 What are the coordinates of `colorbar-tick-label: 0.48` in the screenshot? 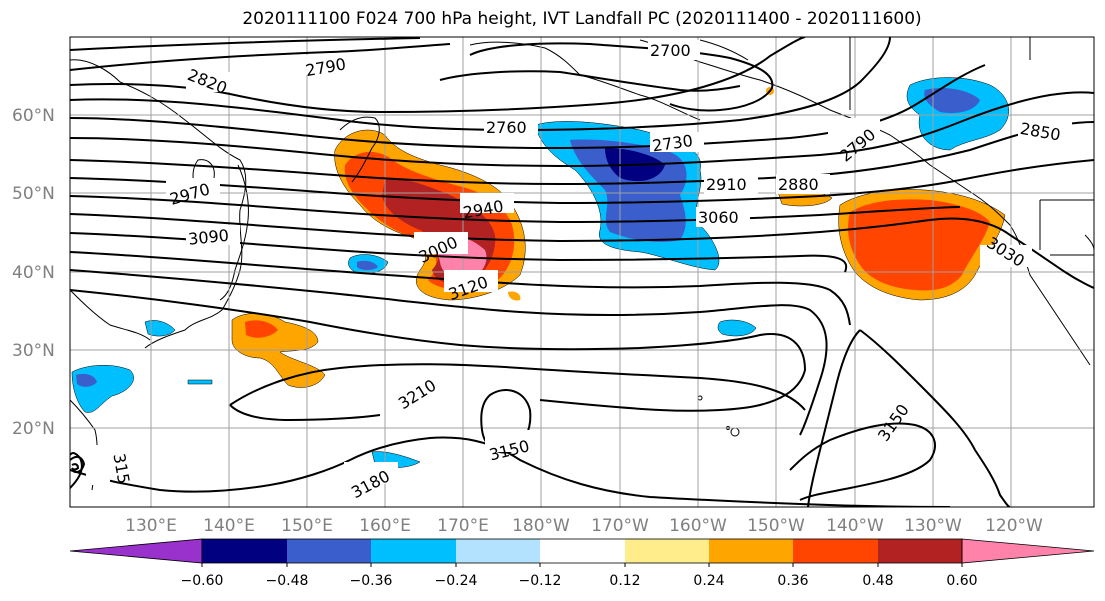 It's located at (877, 581).